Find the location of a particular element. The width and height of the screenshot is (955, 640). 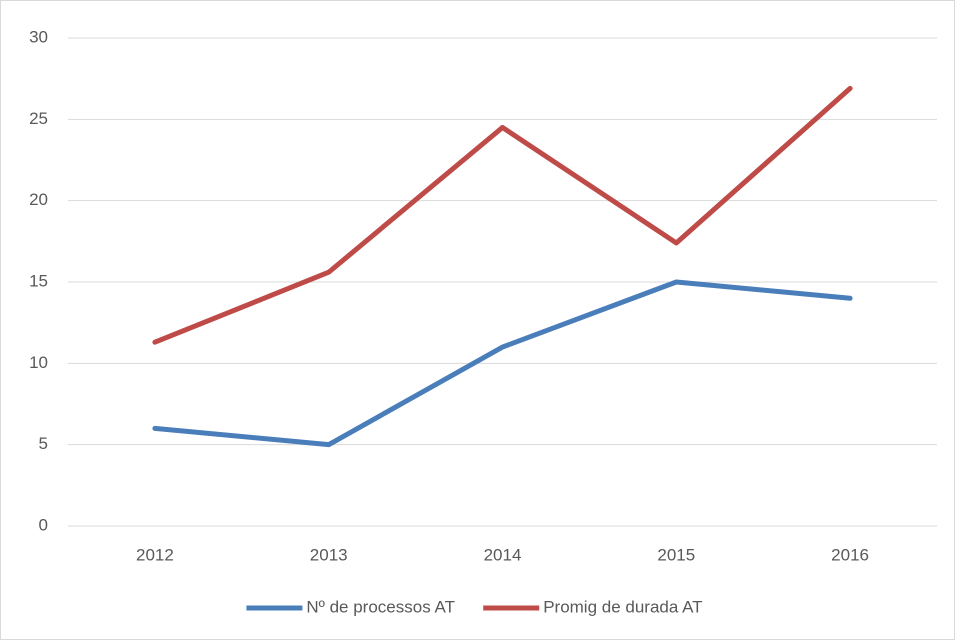

x-tick-label: 2013 is located at coordinates (329, 554).